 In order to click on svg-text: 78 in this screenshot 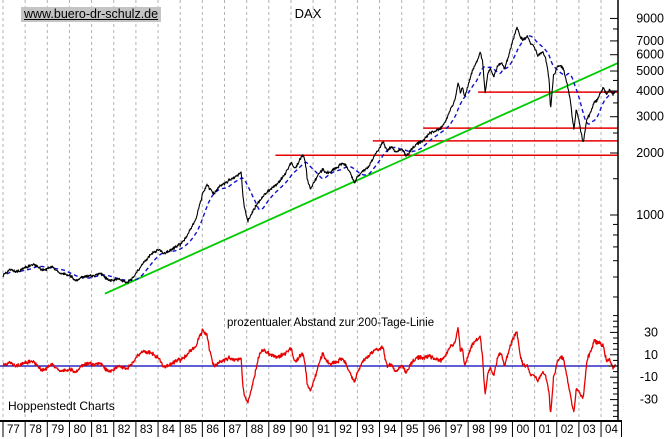, I will do `click(35, 430)`.